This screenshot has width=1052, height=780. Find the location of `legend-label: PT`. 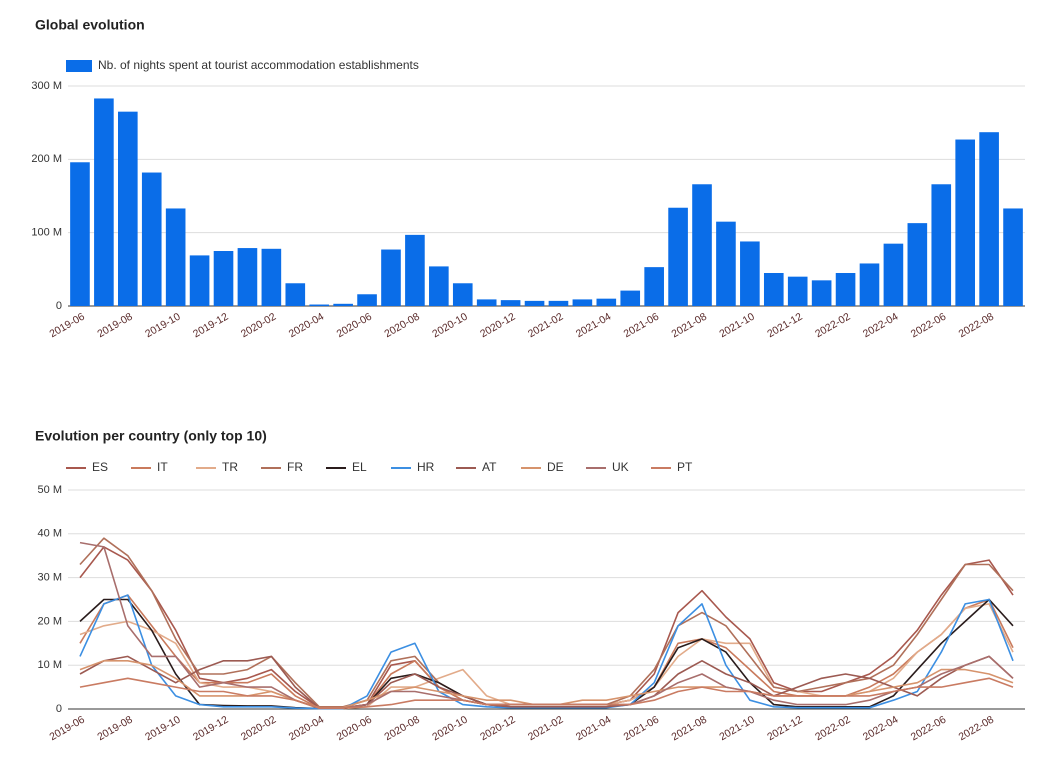

legend-label: PT is located at coordinates (685, 467).